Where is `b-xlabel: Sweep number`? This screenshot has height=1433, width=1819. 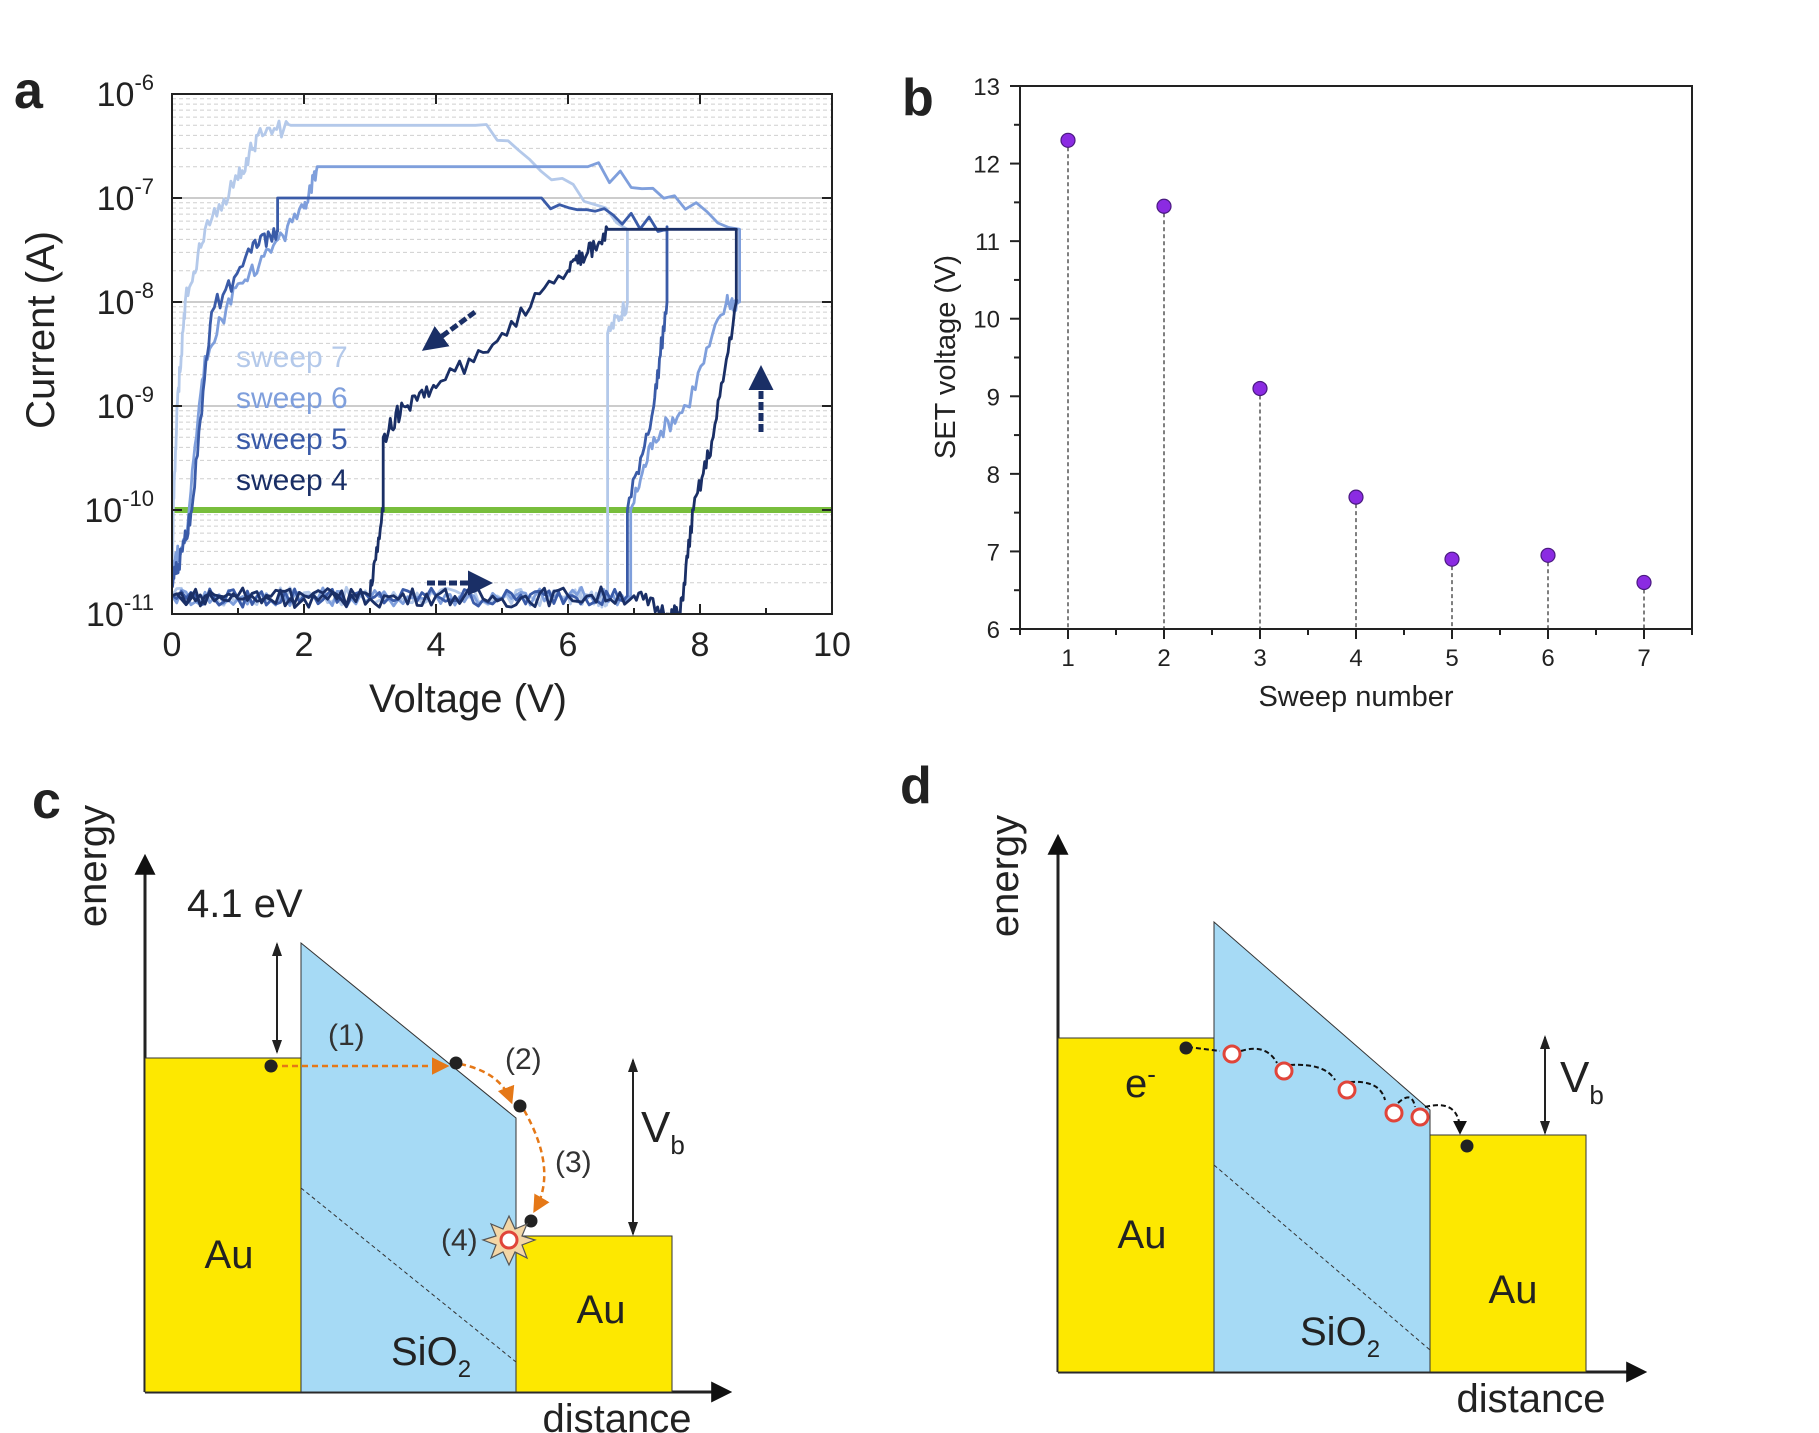
b-xlabel: Sweep number is located at coordinates (1355, 697).